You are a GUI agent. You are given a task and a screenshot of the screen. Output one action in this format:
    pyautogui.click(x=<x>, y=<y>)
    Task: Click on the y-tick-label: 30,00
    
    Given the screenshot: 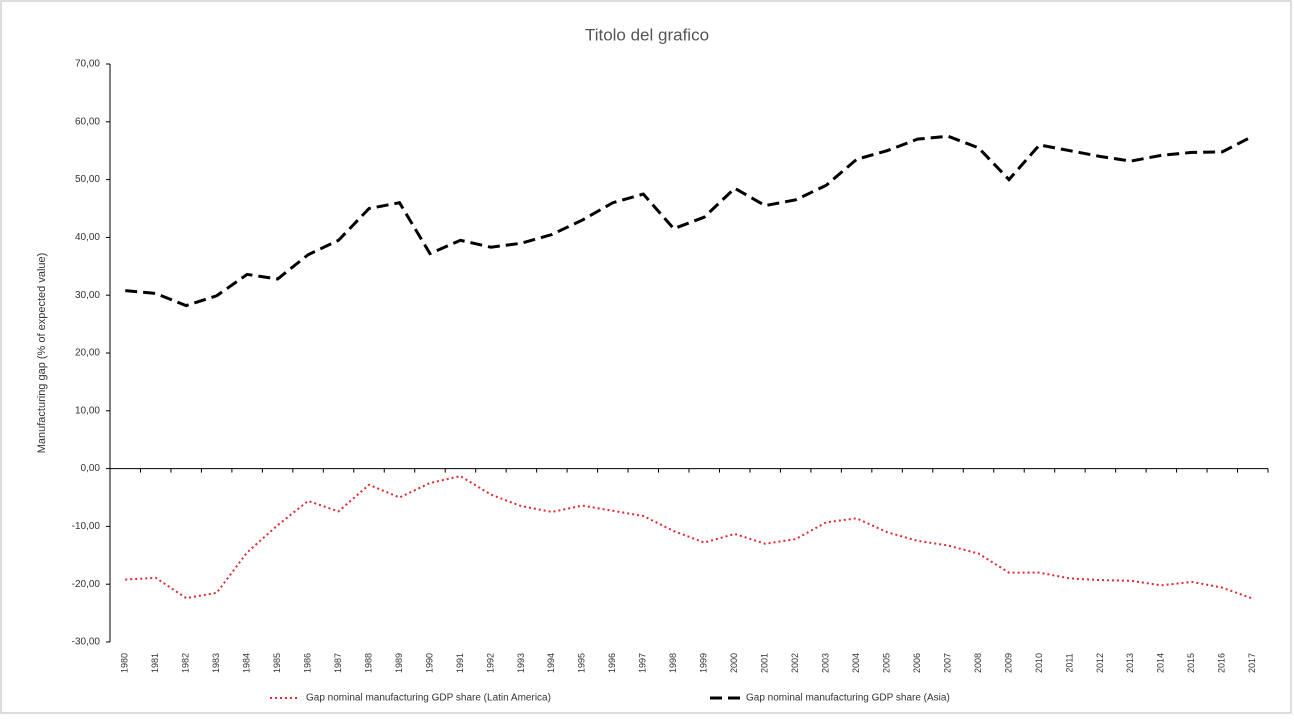 What is the action you would take?
    pyautogui.click(x=87, y=295)
    